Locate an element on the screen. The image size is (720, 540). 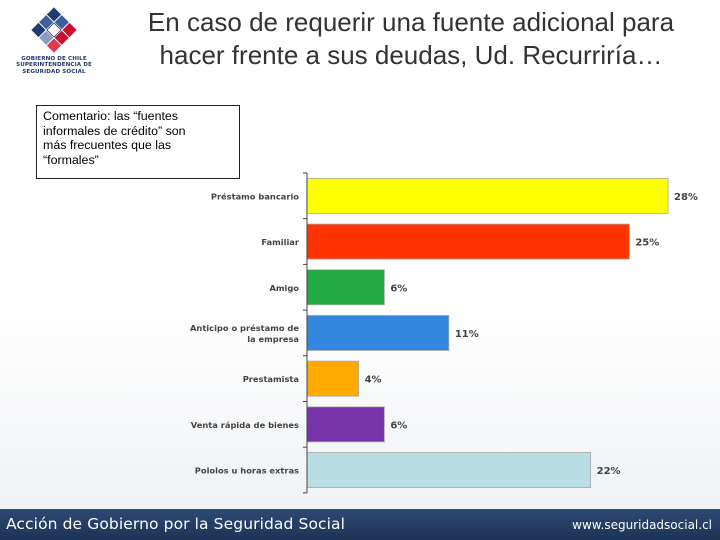
comment-line: “formales” is located at coordinates (71, 159).